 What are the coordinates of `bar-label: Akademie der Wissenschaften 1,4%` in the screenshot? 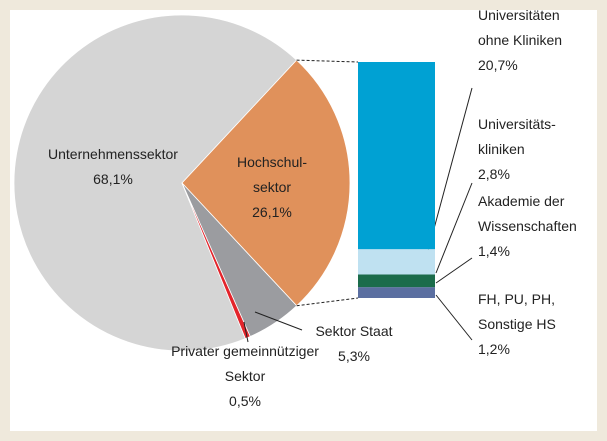 It's located at (527, 226).